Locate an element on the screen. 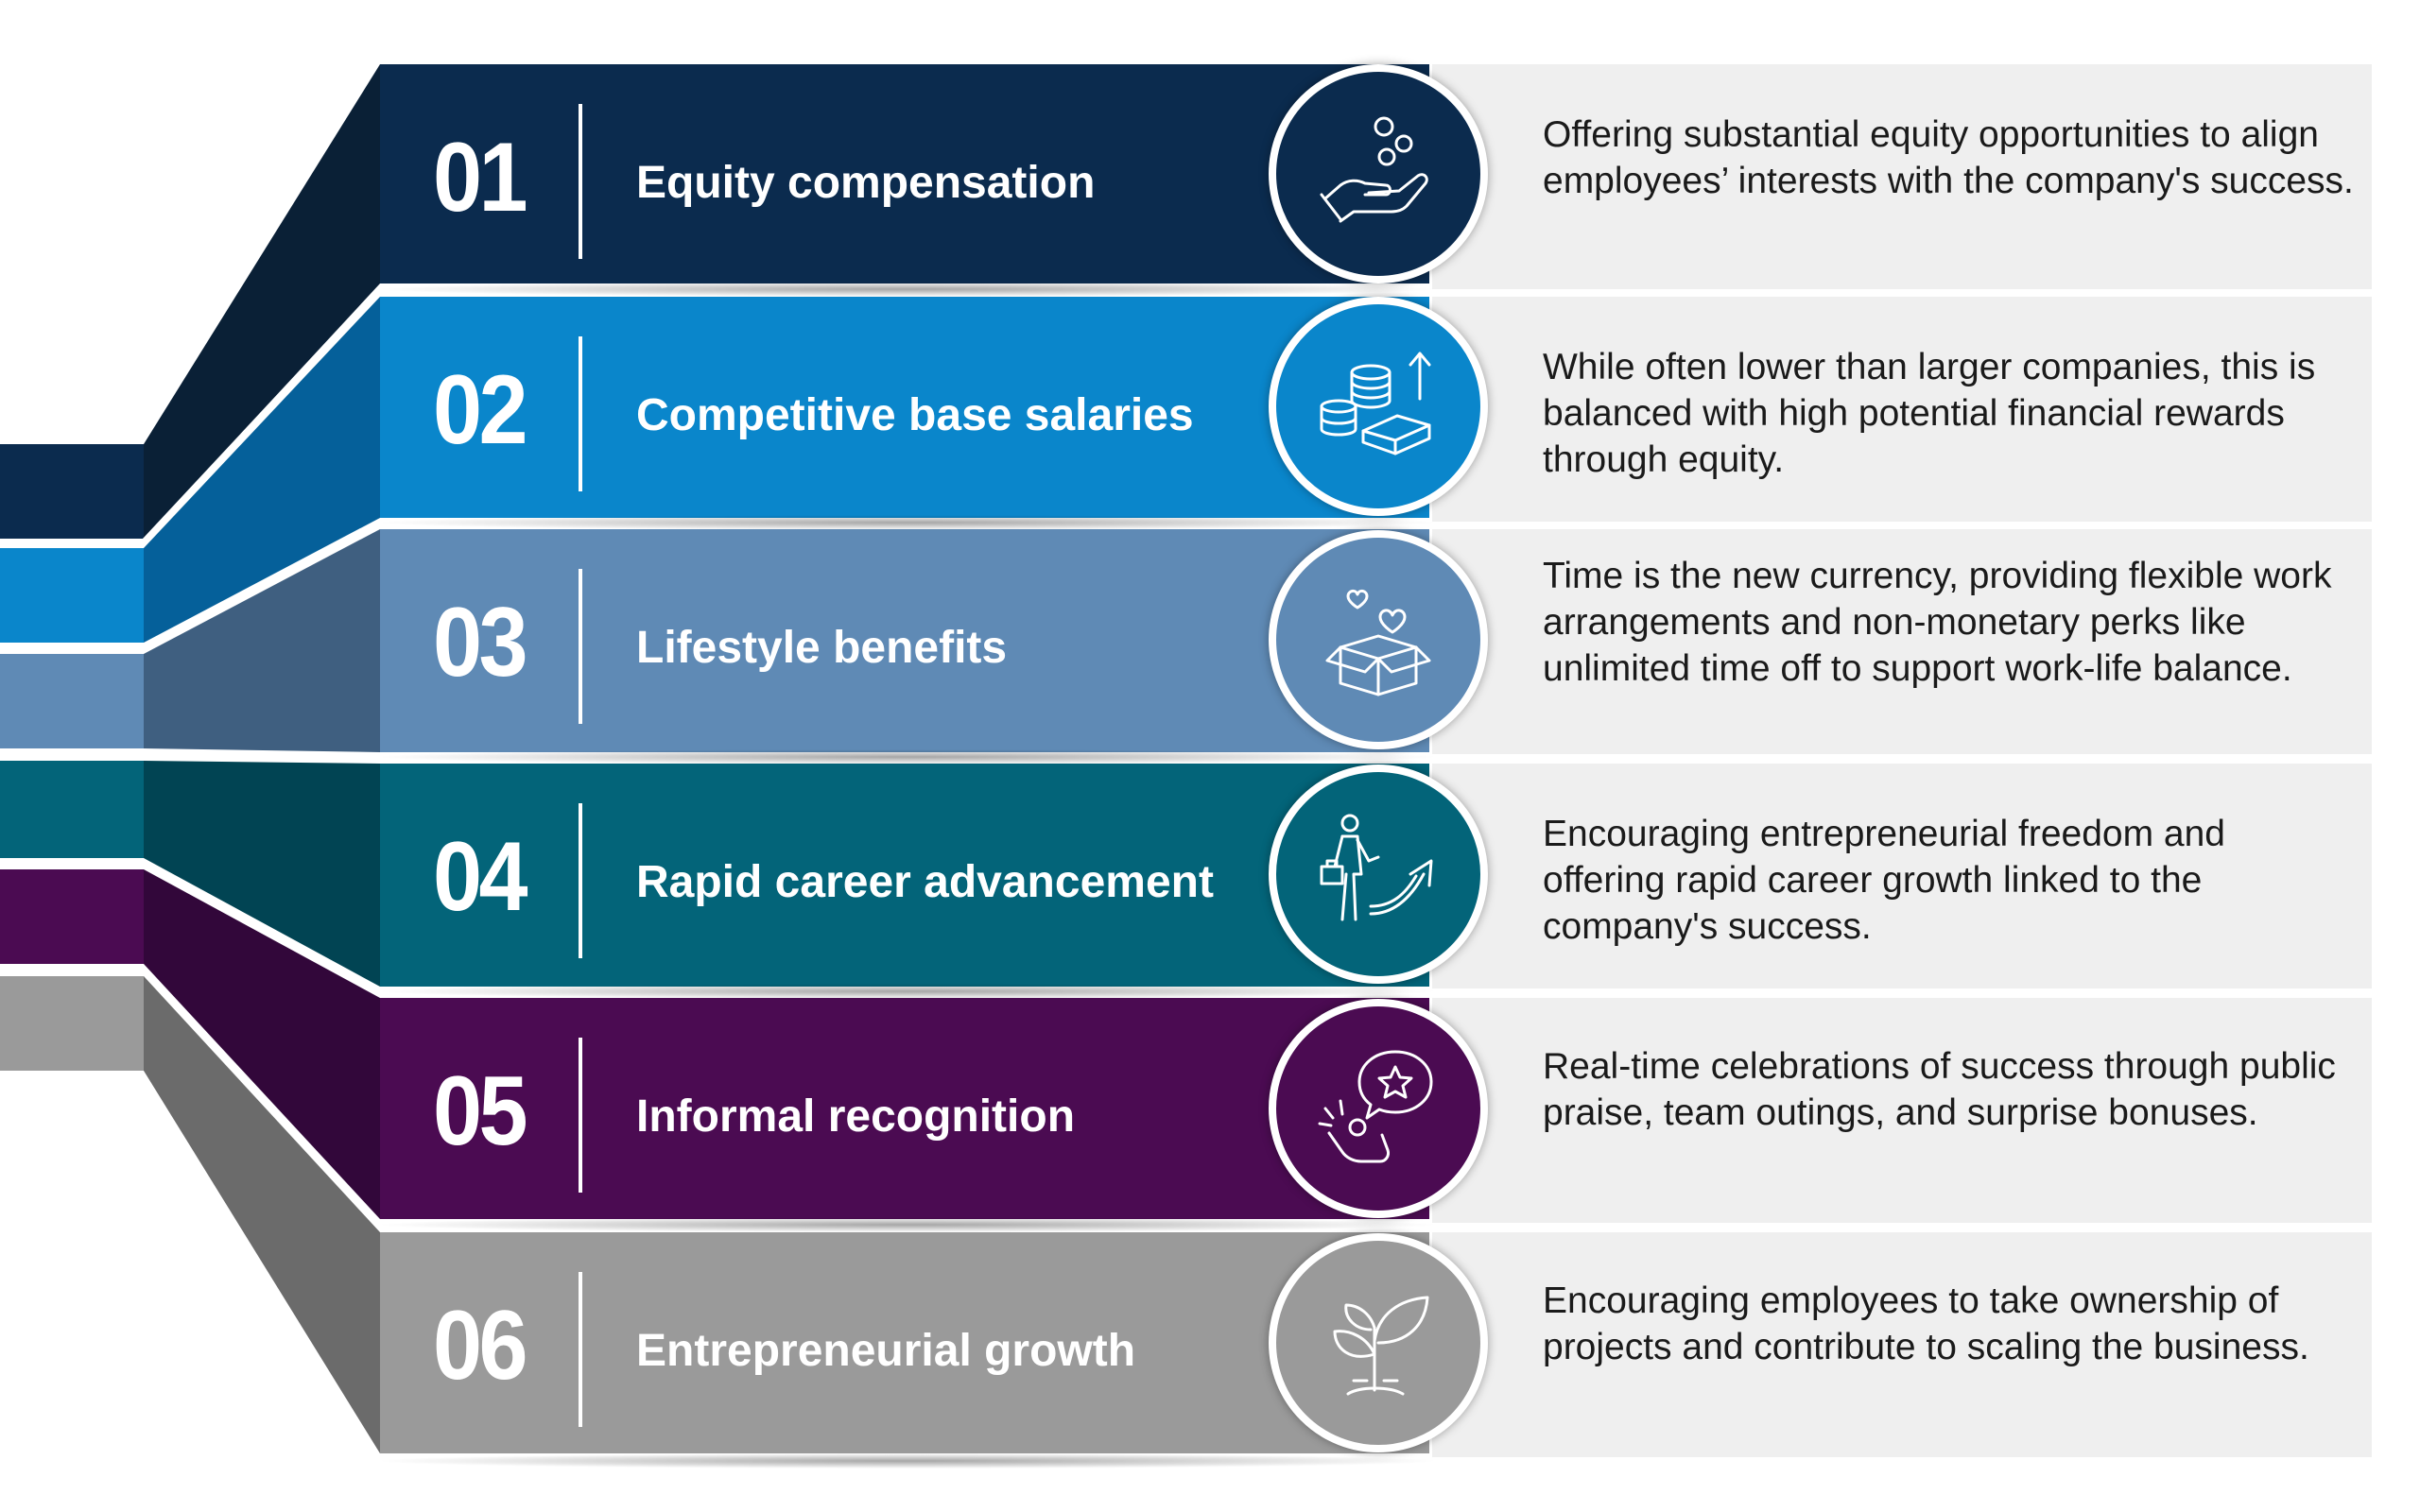 The width and height of the screenshot is (2420, 1512). row-number: 05 is located at coordinates (480, 1111).